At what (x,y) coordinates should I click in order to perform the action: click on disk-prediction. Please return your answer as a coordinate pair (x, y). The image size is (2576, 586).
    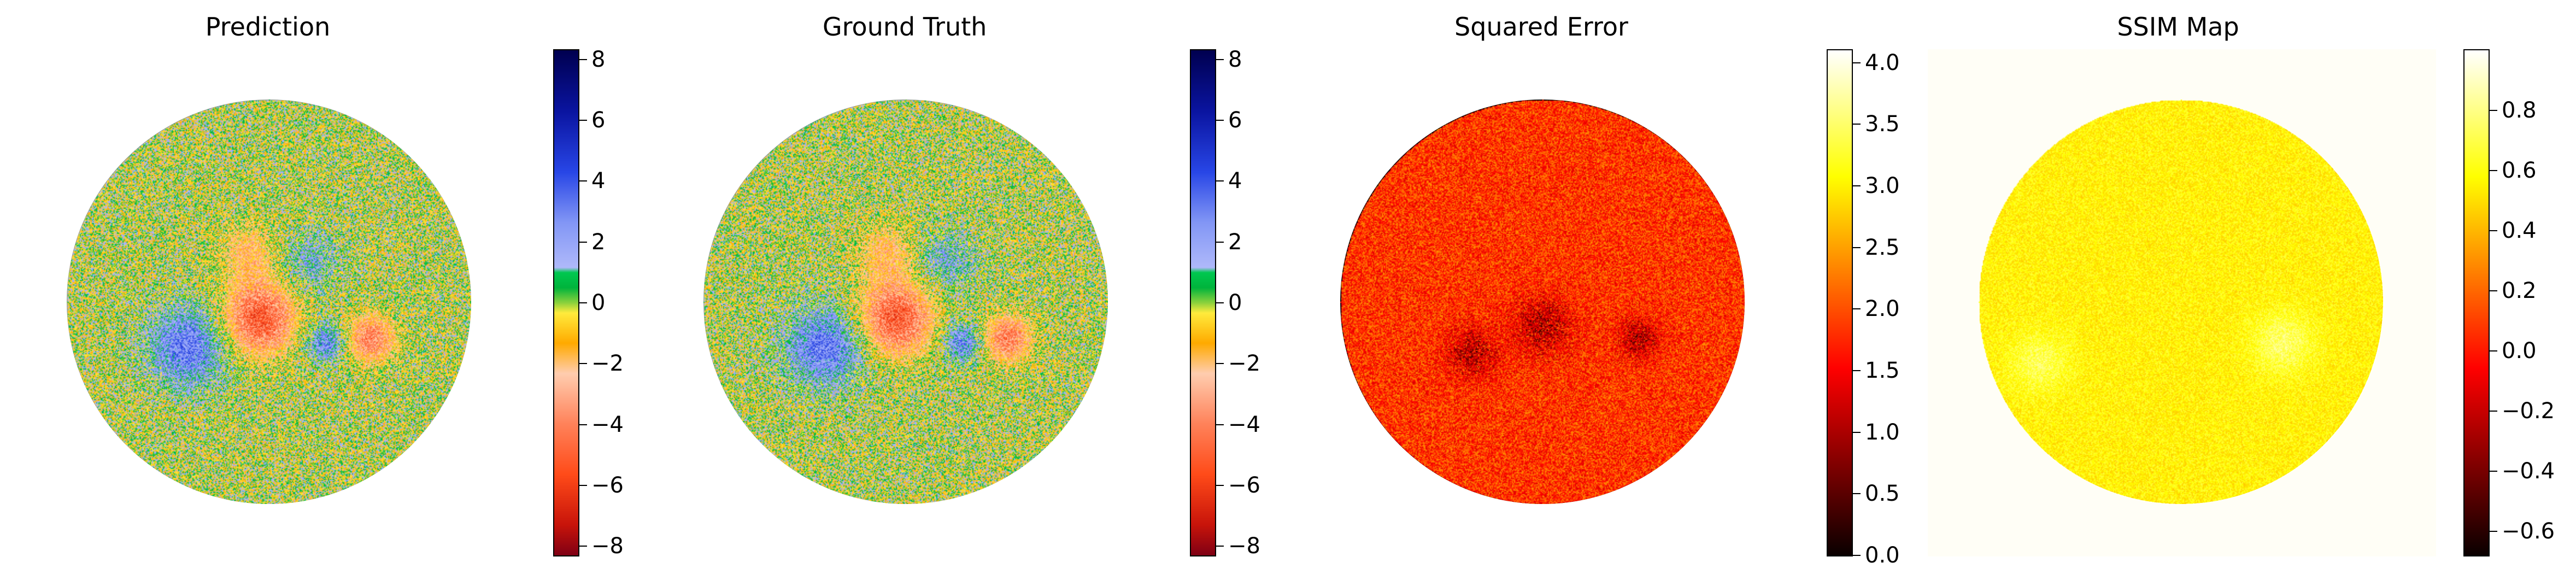
    Looking at the image, I should click on (269, 301).